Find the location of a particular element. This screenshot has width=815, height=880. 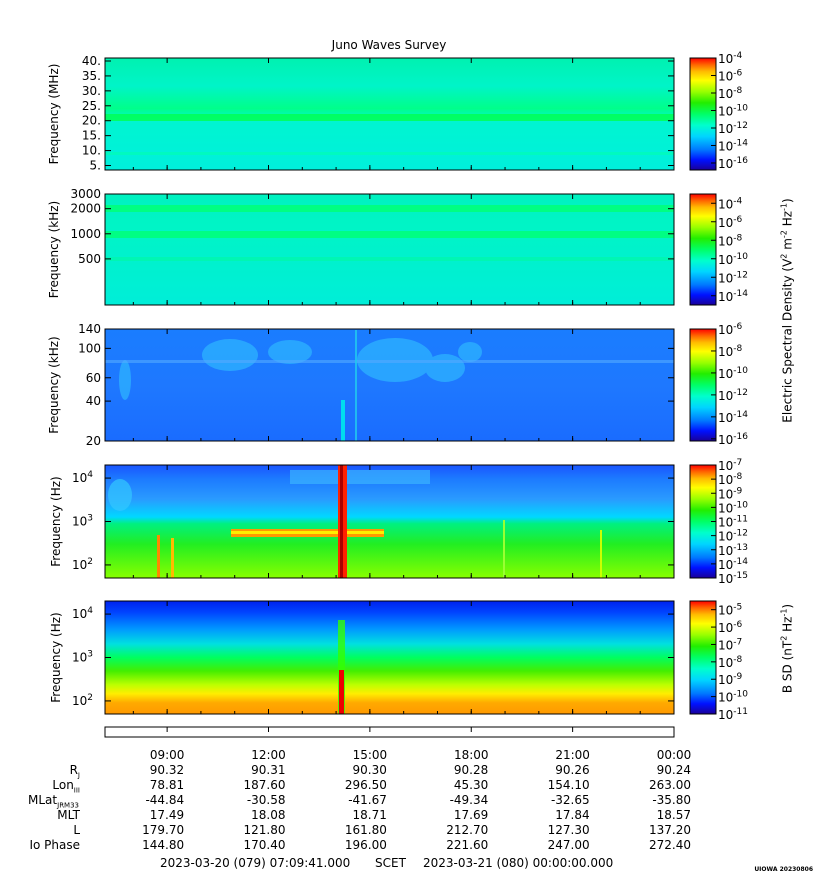

panel-3-frame is located at coordinates (389, 385).